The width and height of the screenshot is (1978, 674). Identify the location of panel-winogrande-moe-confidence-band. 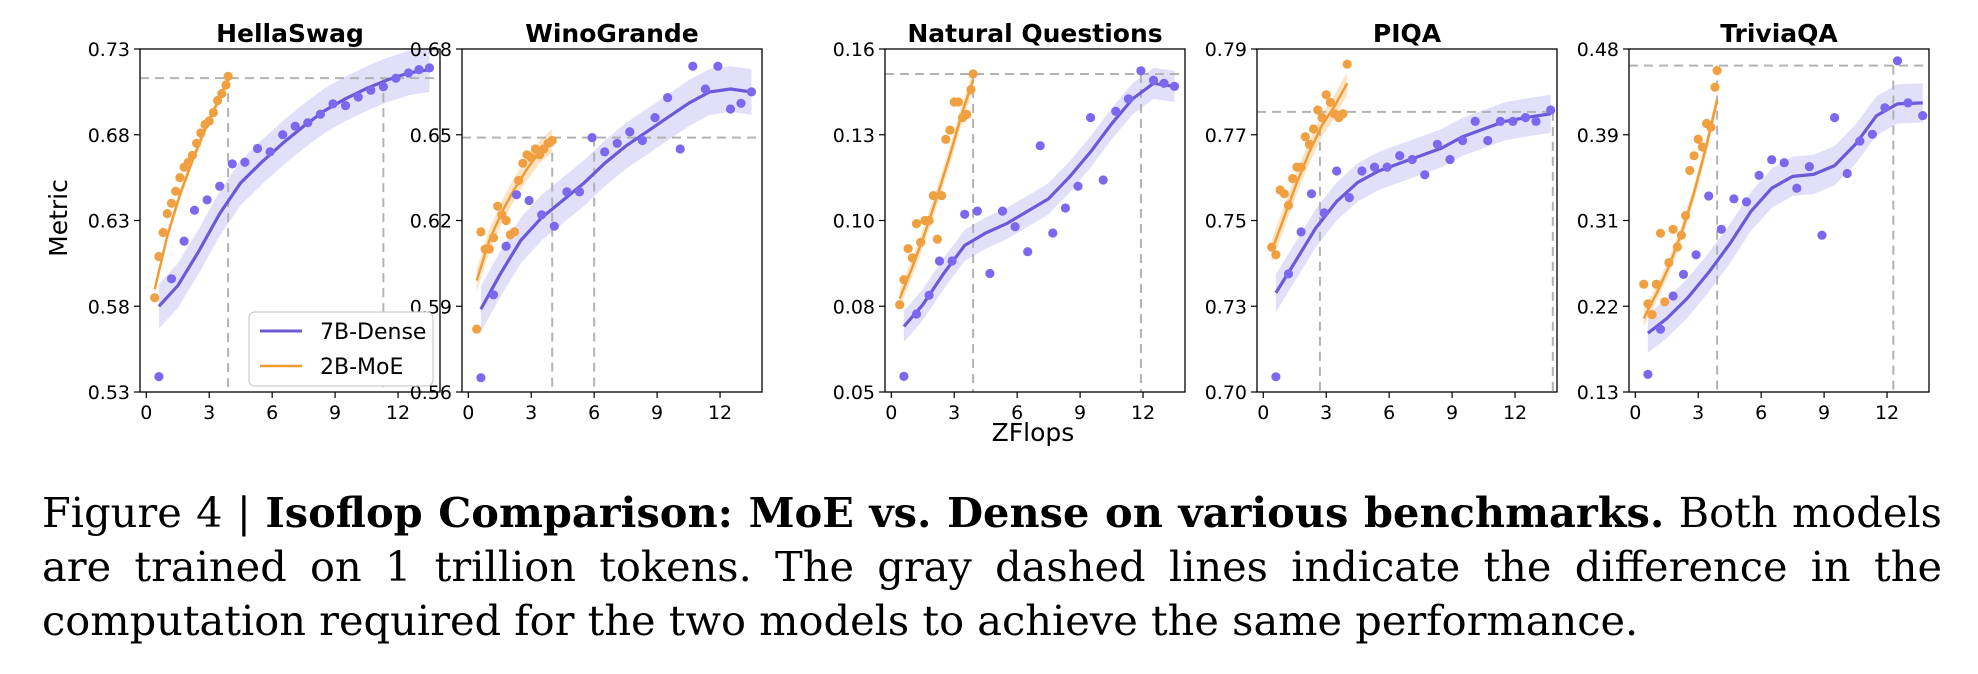
(514, 210).